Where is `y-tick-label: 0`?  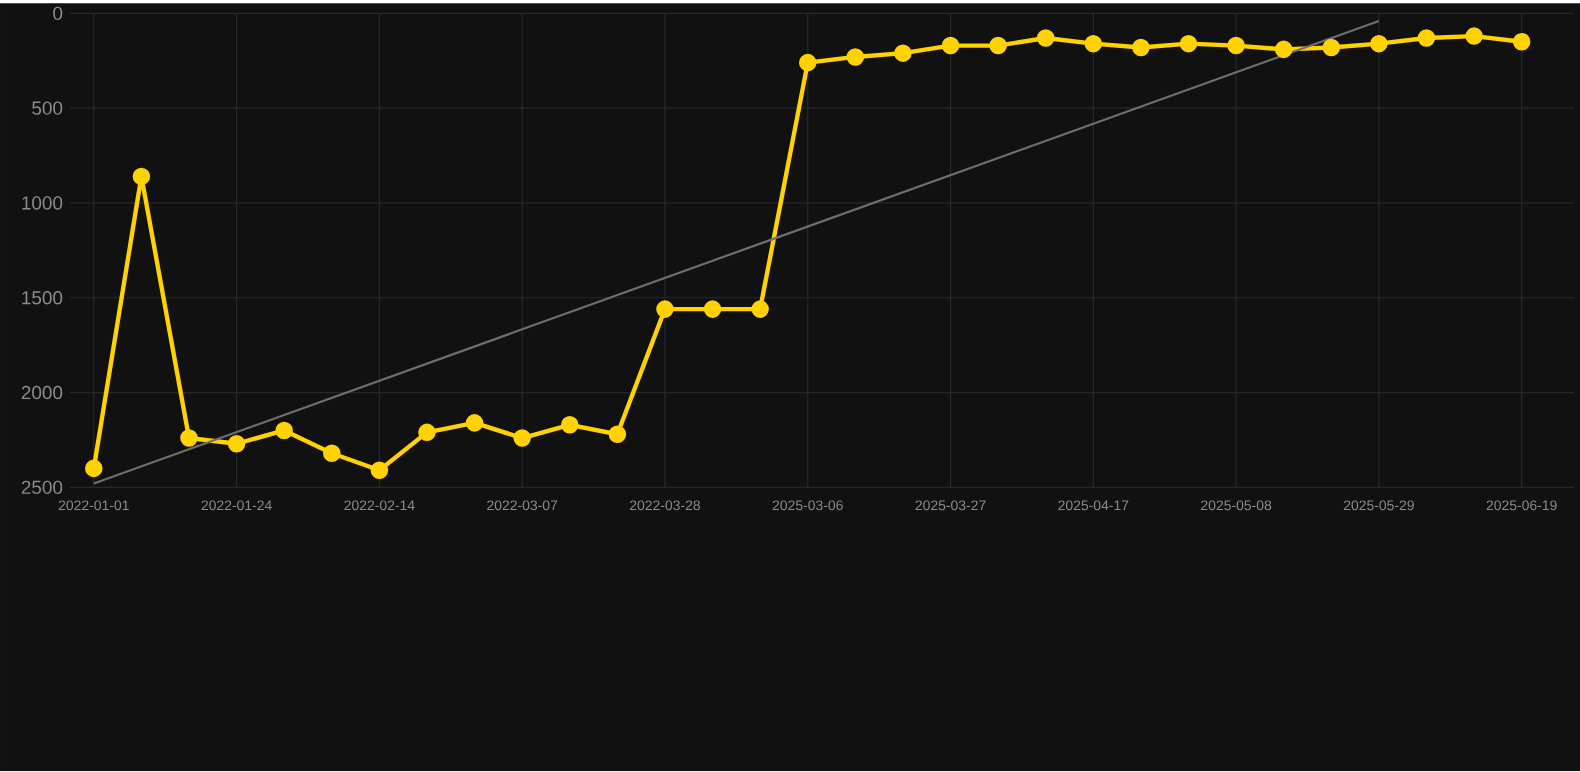 y-tick-label: 0 is located at coordinates (58, 13).